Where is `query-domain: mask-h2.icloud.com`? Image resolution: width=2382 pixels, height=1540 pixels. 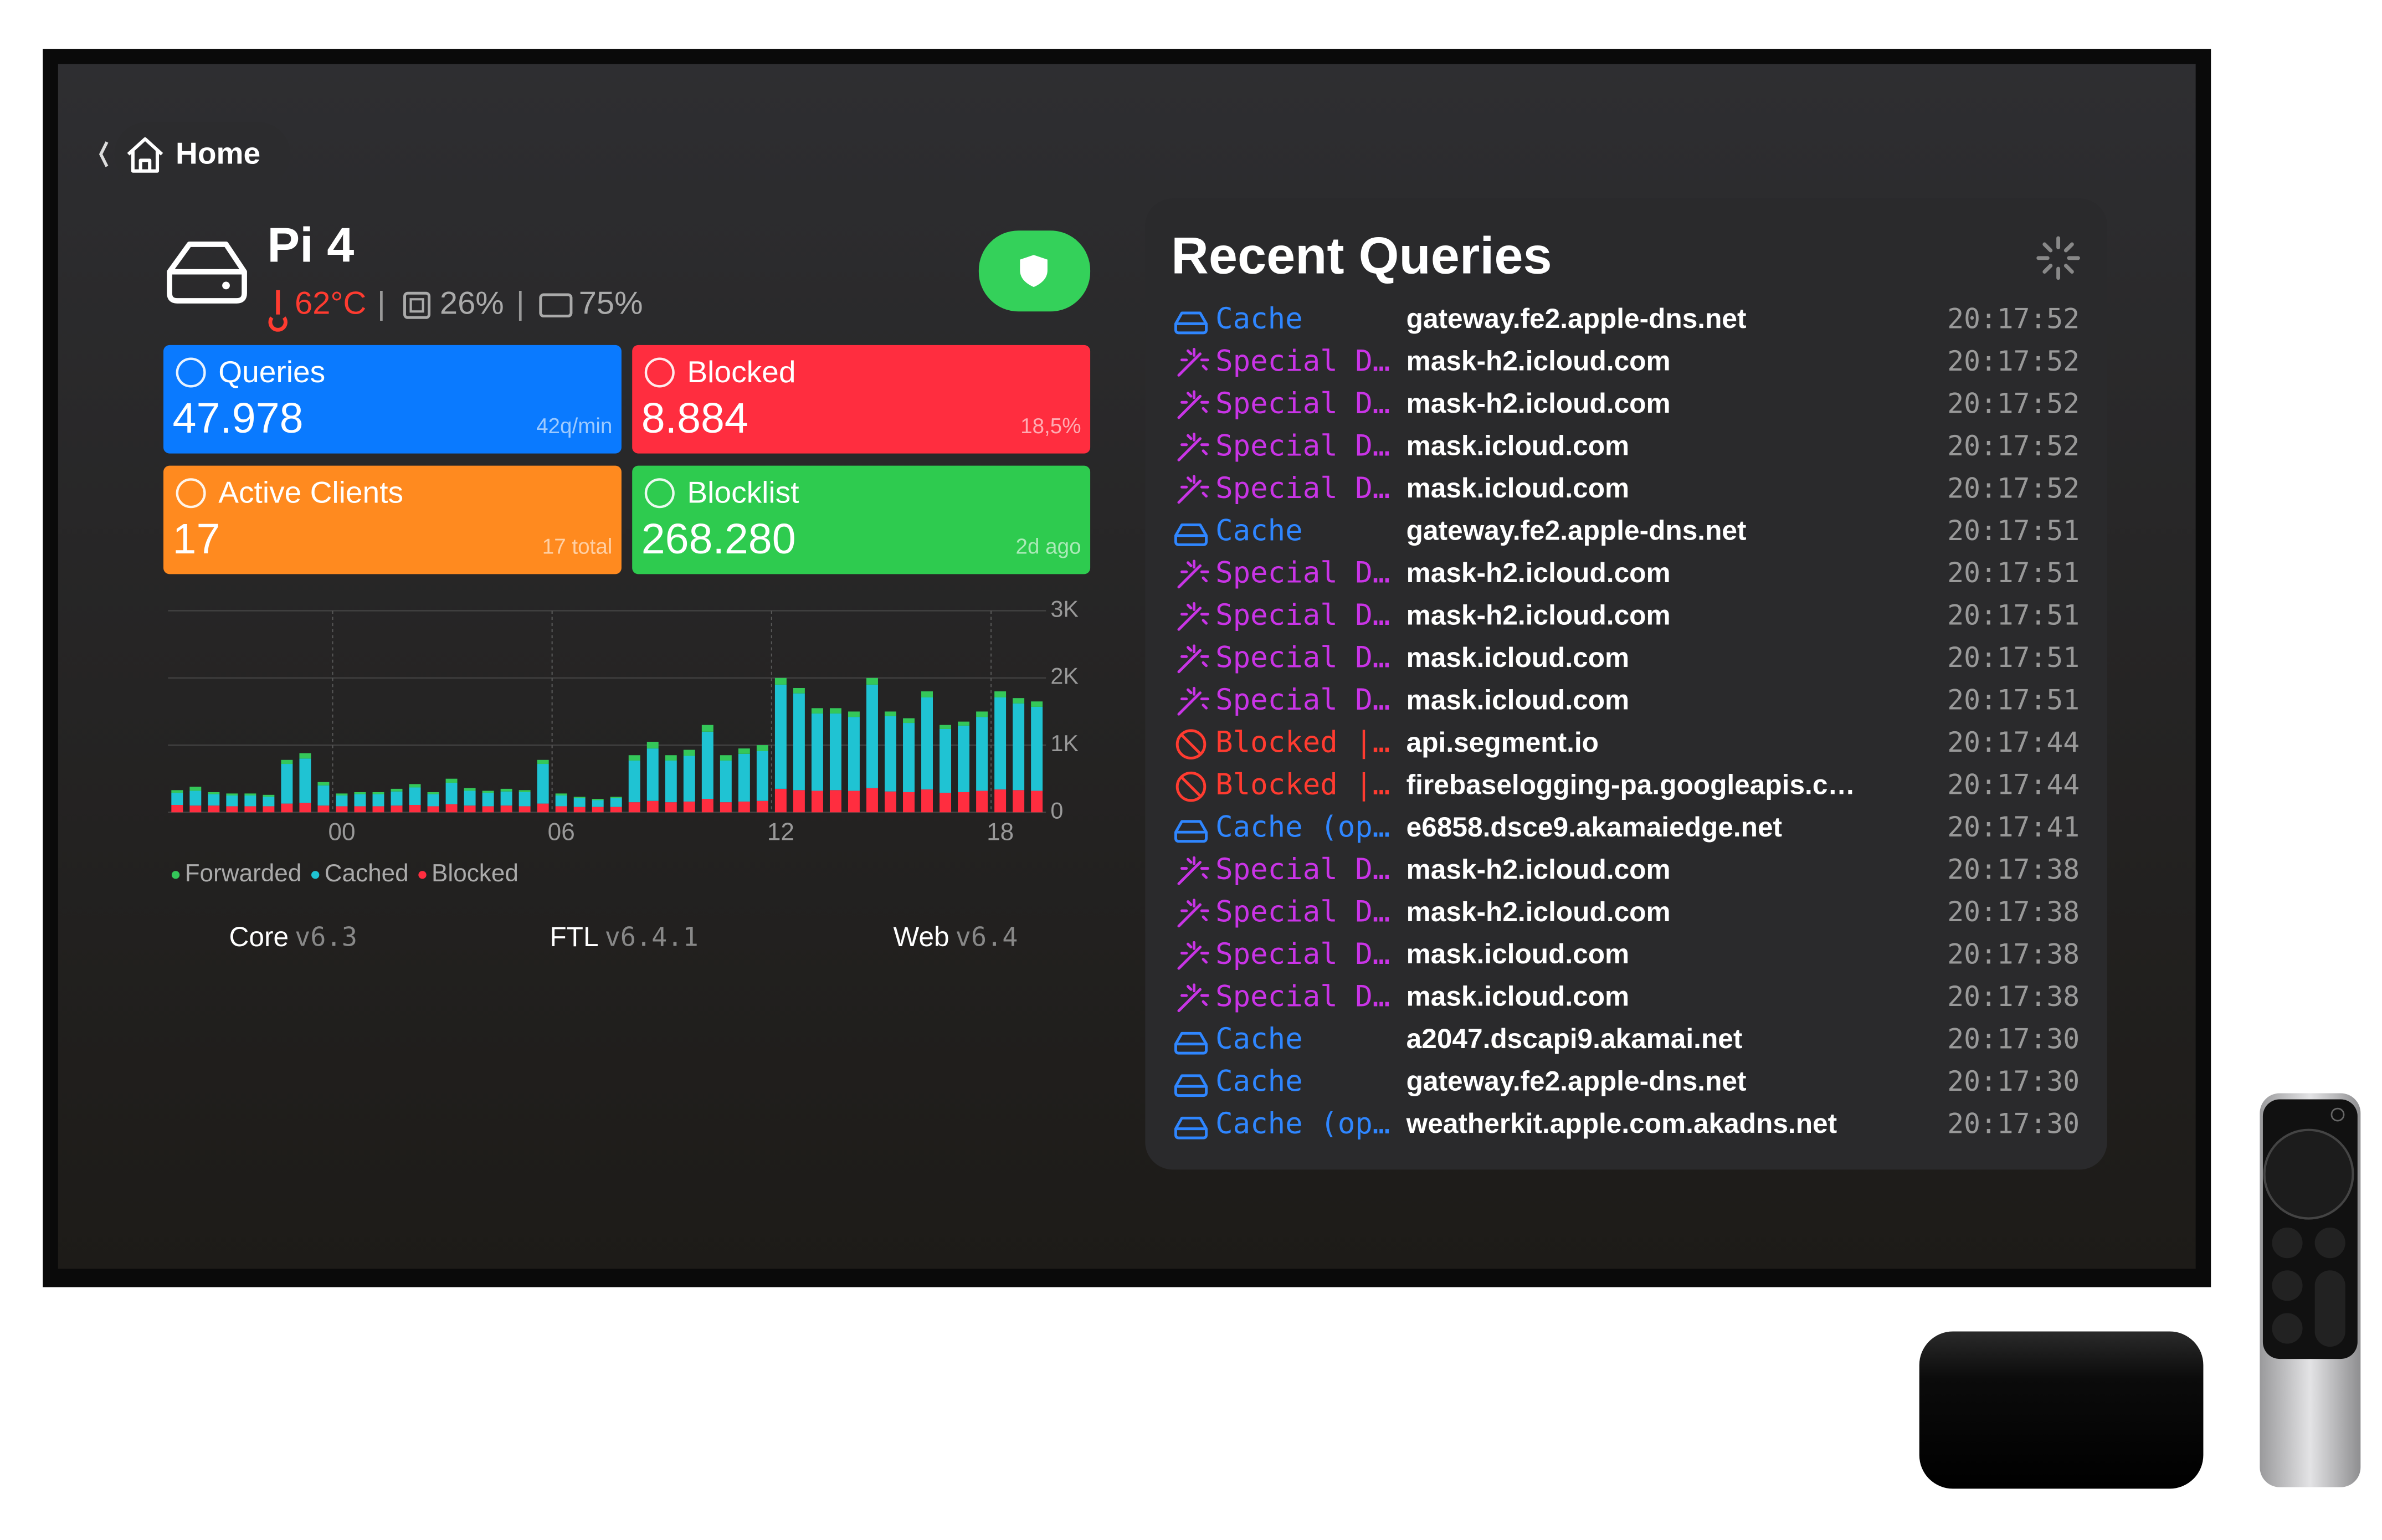 query-domain: mask-h2.icloud.com is located at coordinates (1538, 869).